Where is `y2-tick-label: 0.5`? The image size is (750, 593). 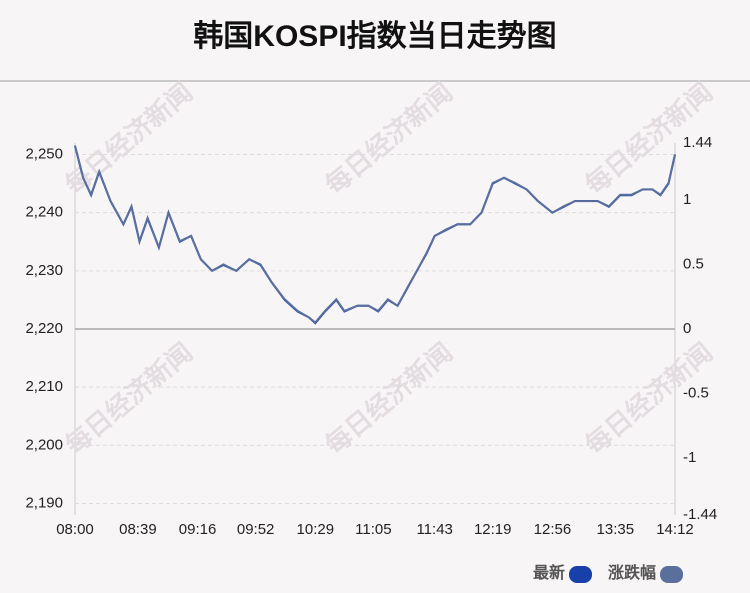
y2-tick-label: 0.5 is located at coordinates (693, 263).